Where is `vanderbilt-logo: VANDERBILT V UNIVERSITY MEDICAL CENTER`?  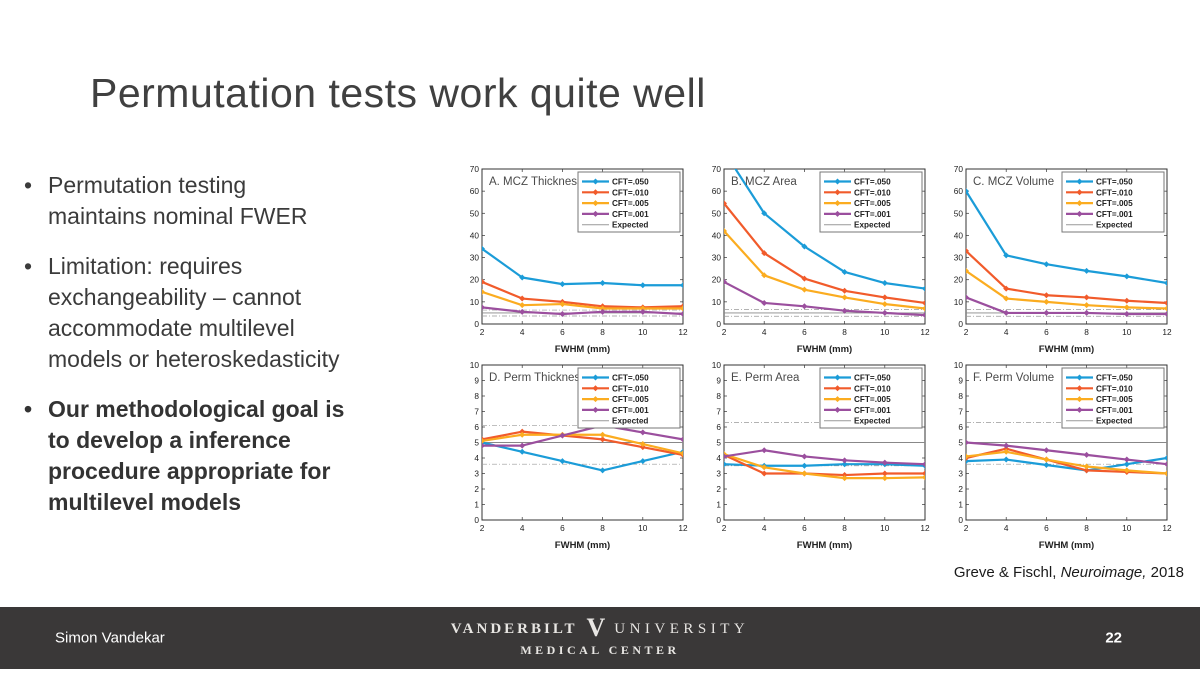 vanderbilt-logo: VANDERBILT V UNIVERSITY MEDICAL CENTER is located at coordinates (600, 635).